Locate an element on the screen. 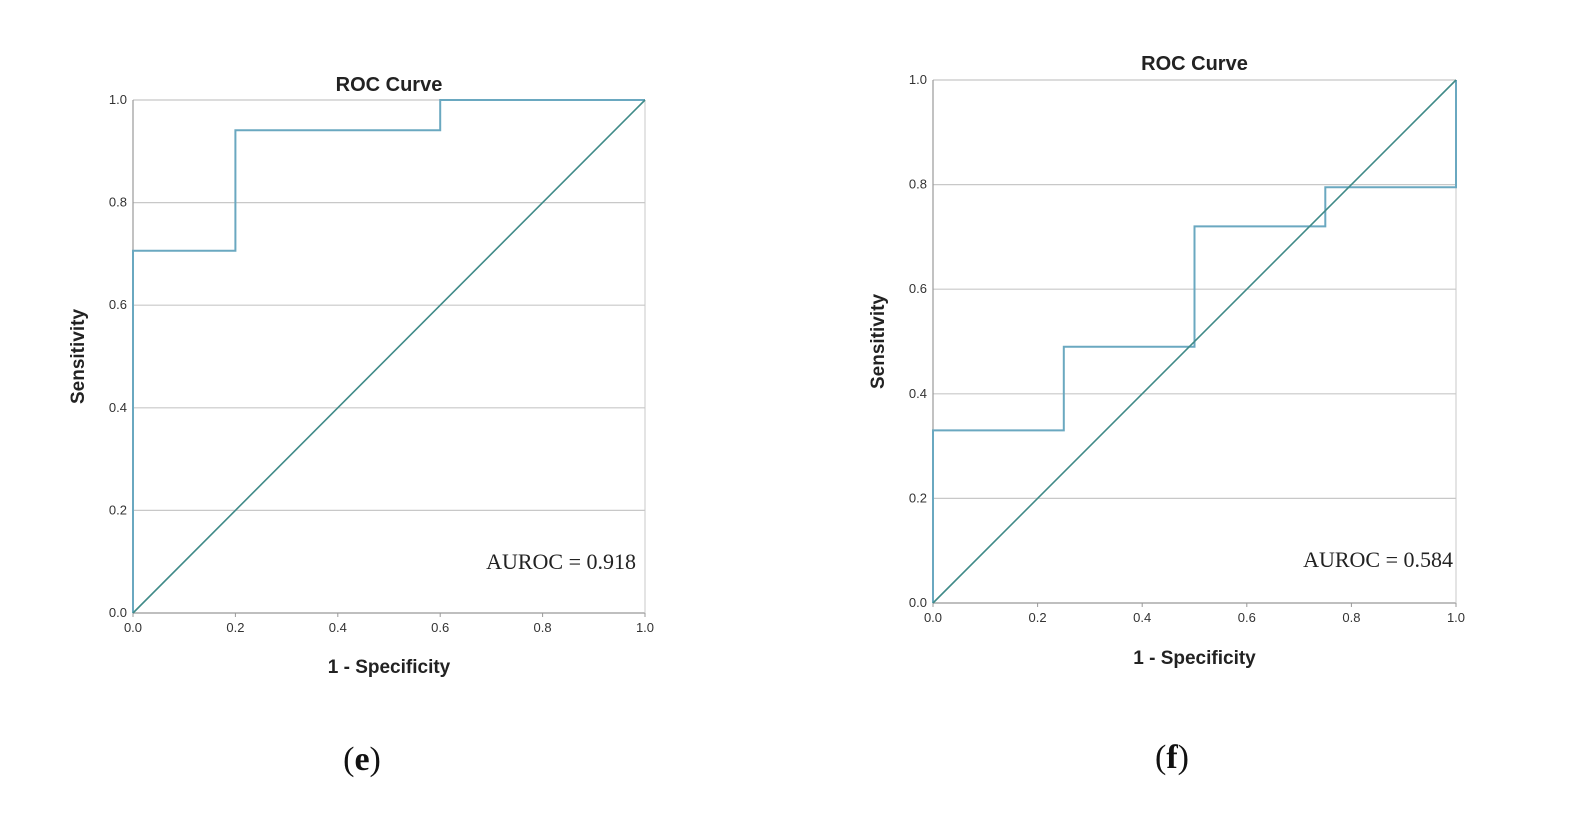  panel-label-letter: f is located at coordinates (1172, 757).